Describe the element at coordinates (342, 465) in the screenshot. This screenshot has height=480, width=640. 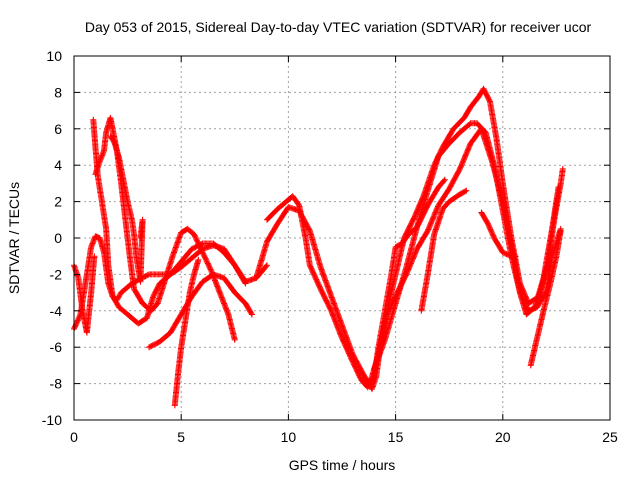
I see `x-axis-label: GPS time / hours` at that location.